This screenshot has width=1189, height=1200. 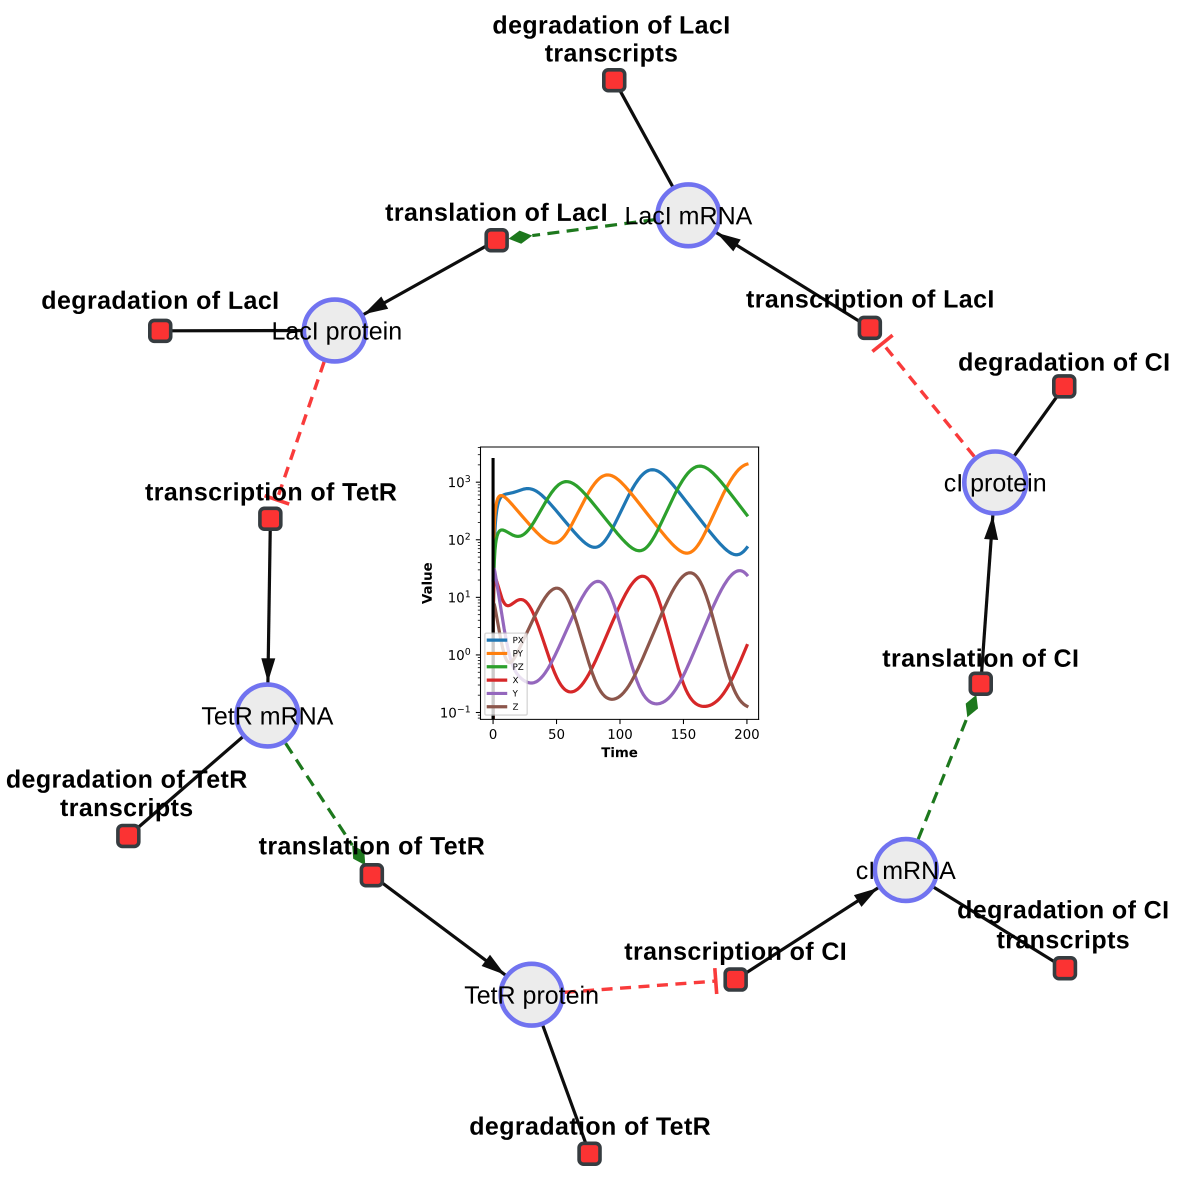 I want to click on svg-text: LacI mRNA, so click(x=688, y=216).